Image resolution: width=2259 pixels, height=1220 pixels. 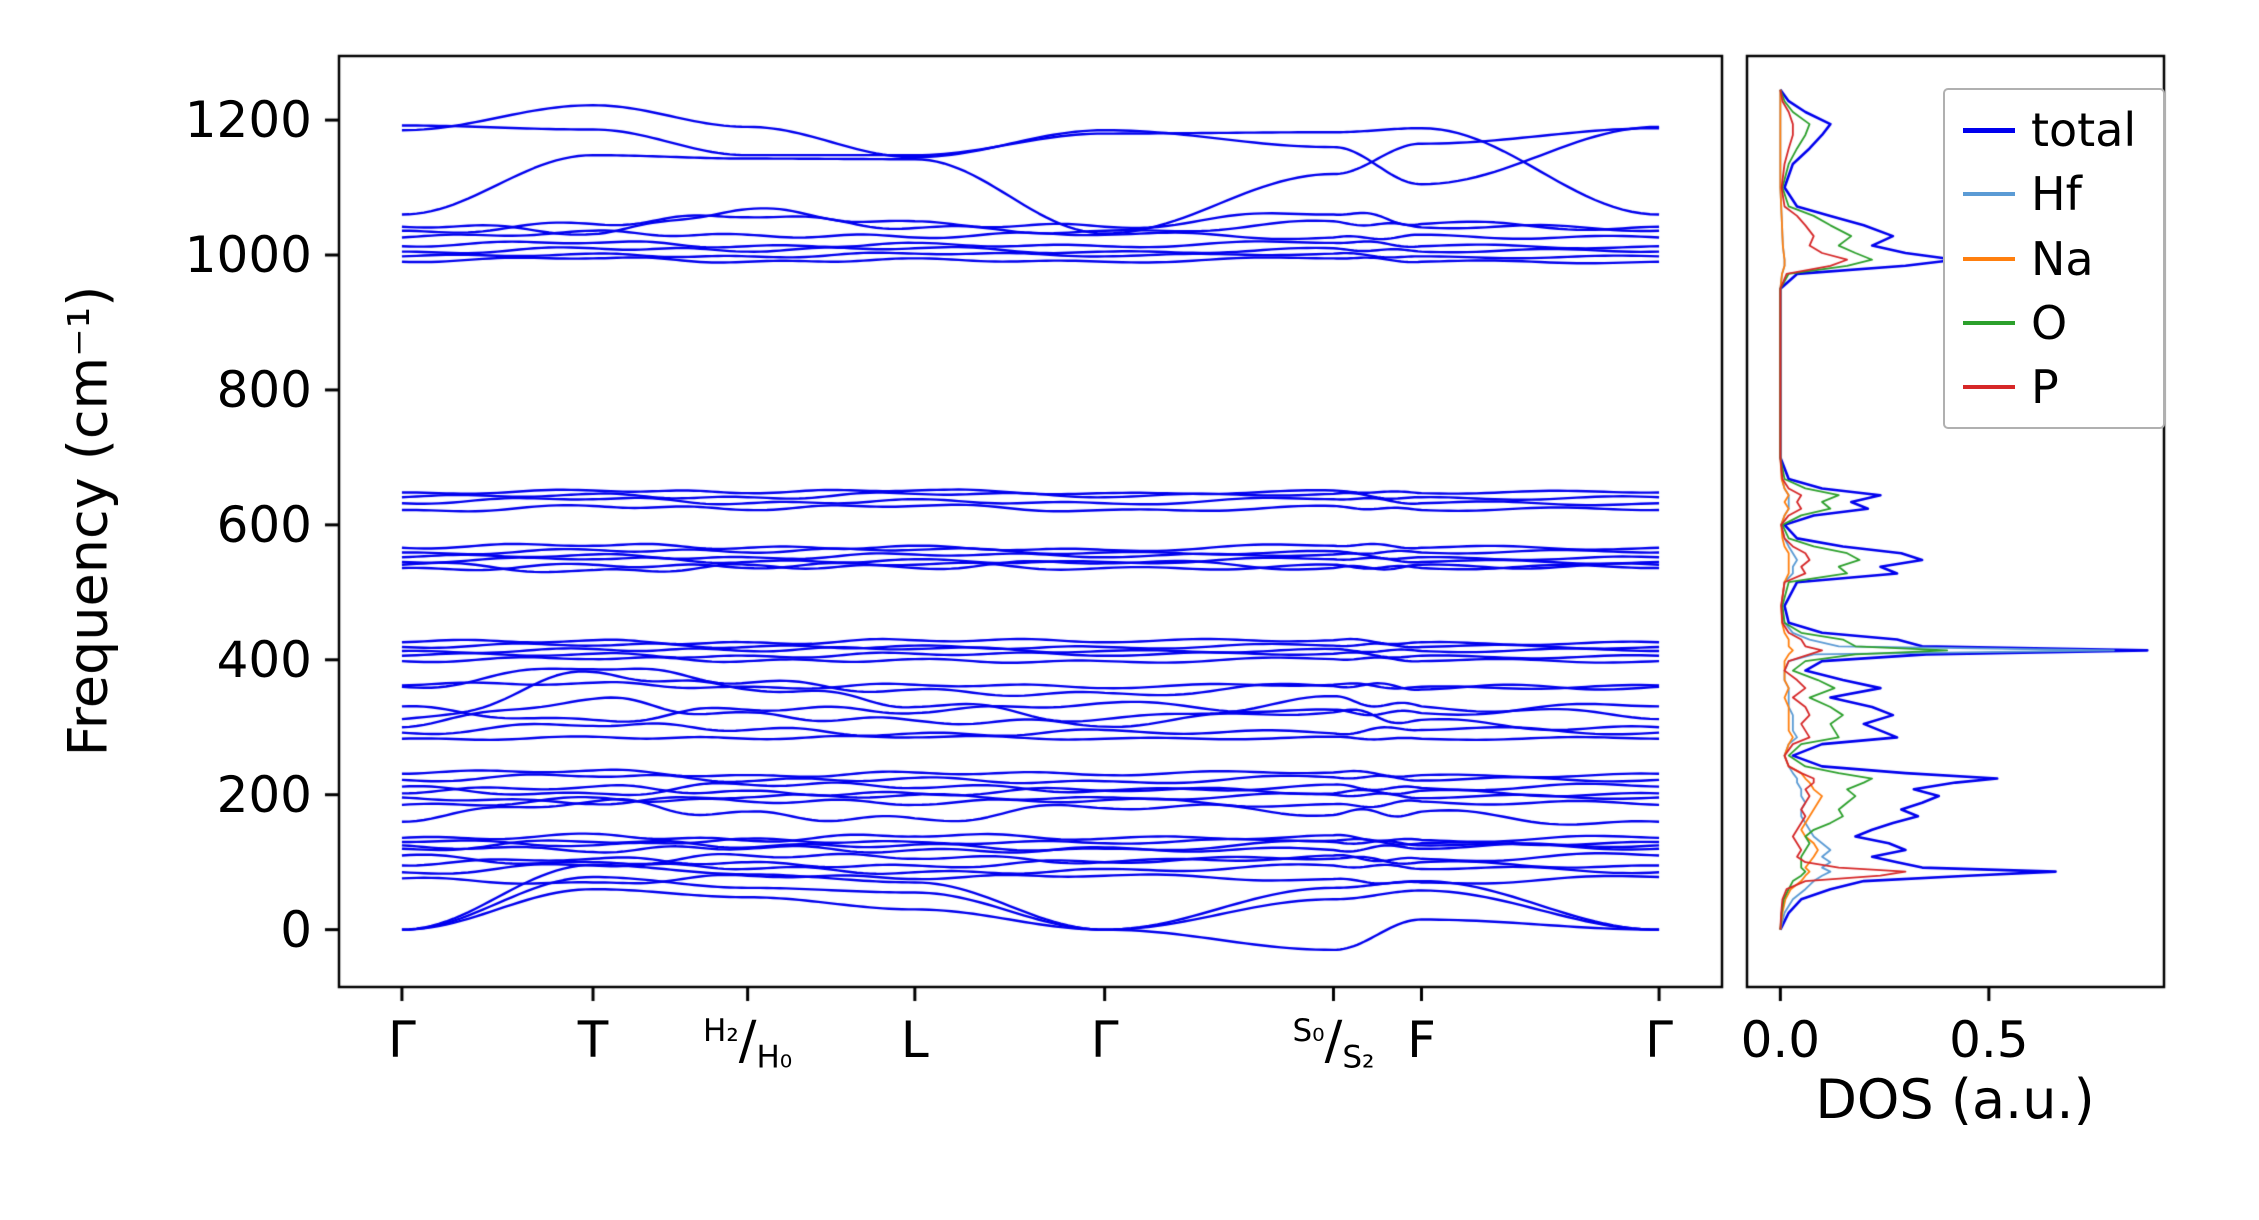 I want to click on dos-legend: total Hf Na O P, so click(x=2054, y=259).